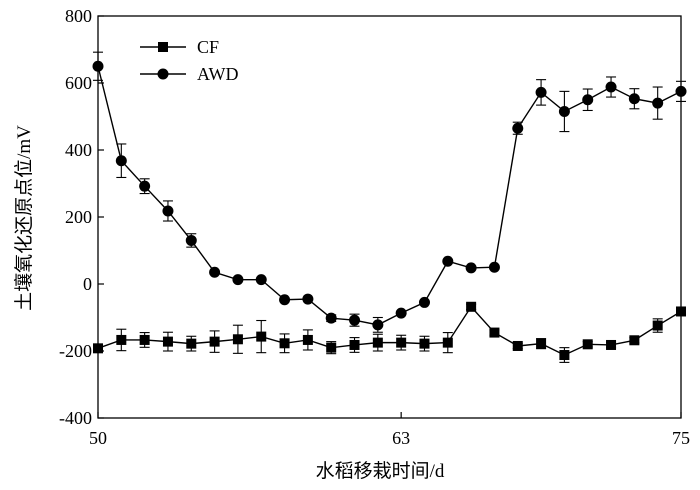 This screenshot has height=490, width=700. I want to click on y-tick-label-2: 0, so click(87, 284).